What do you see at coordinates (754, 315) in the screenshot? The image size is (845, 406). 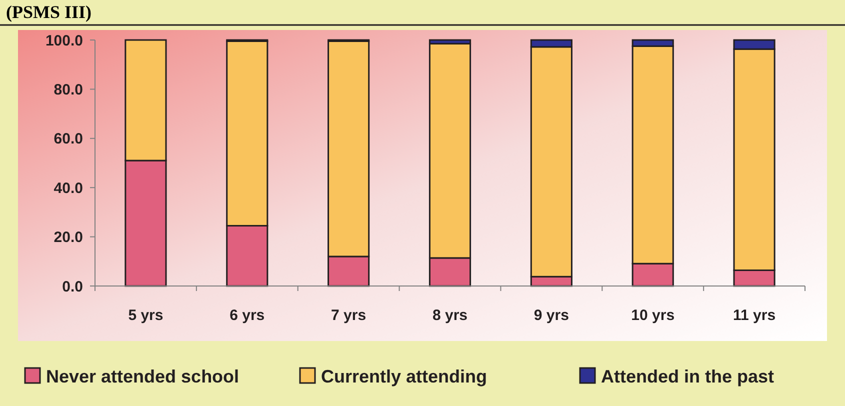 I see `x-tick-label: 11 yrs` at bounding box center [754, 315].